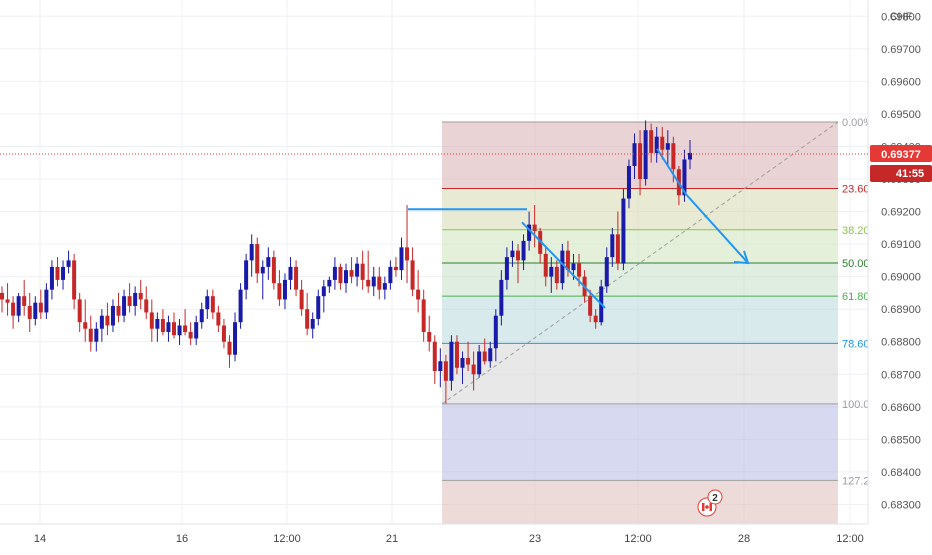 The width and height of the screenshot is (932, 555). I want to click on projection-path, so click(702, 206).